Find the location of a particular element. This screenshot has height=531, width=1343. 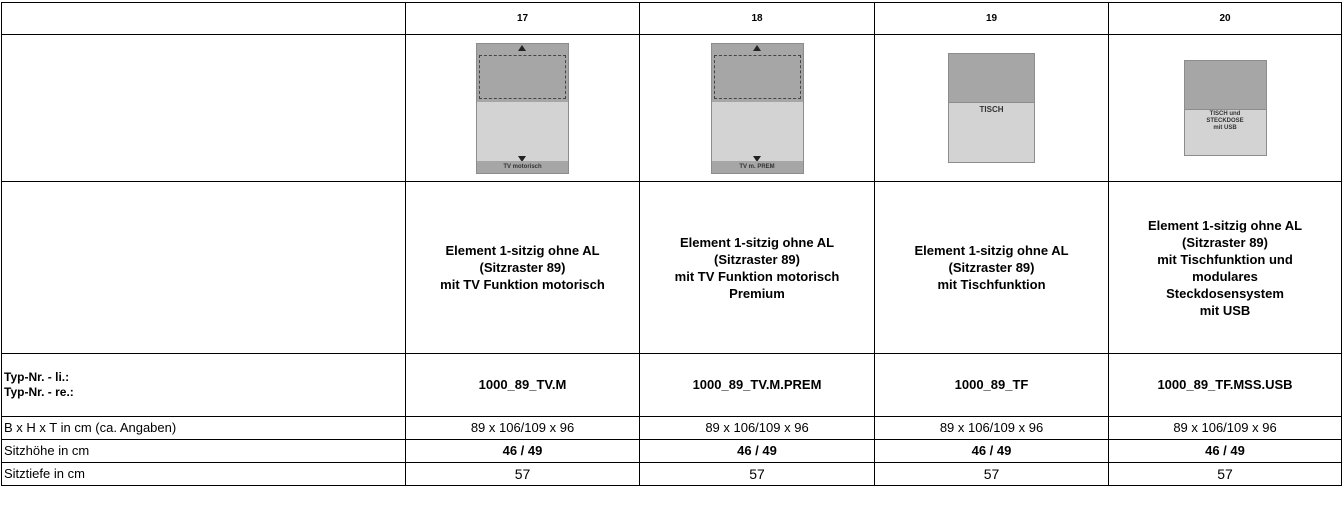

diagram-cell: TISCH is located at coordinates (991, 108).